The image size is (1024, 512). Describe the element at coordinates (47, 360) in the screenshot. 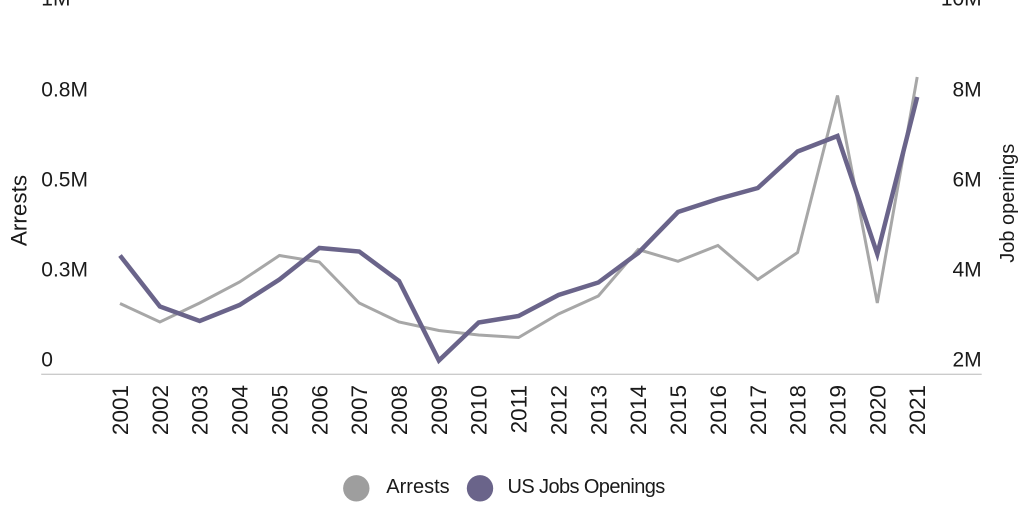

I see `svg-text: 0` at that location.